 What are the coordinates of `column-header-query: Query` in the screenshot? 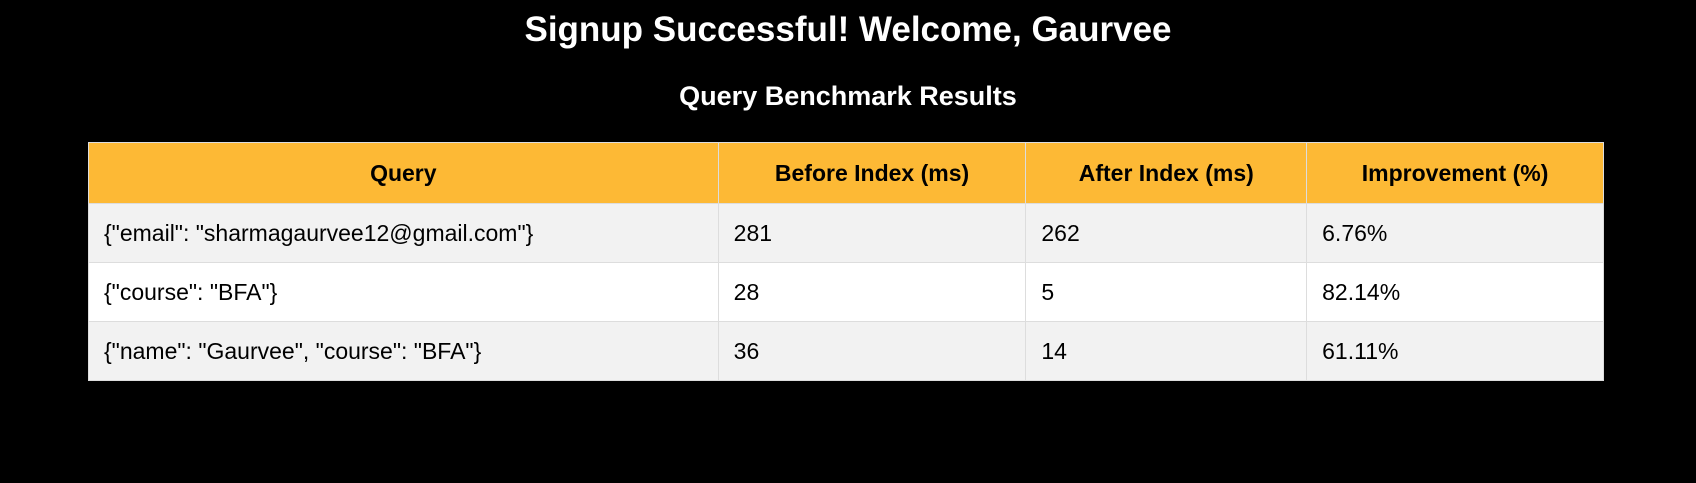 It's located at (403, 173).